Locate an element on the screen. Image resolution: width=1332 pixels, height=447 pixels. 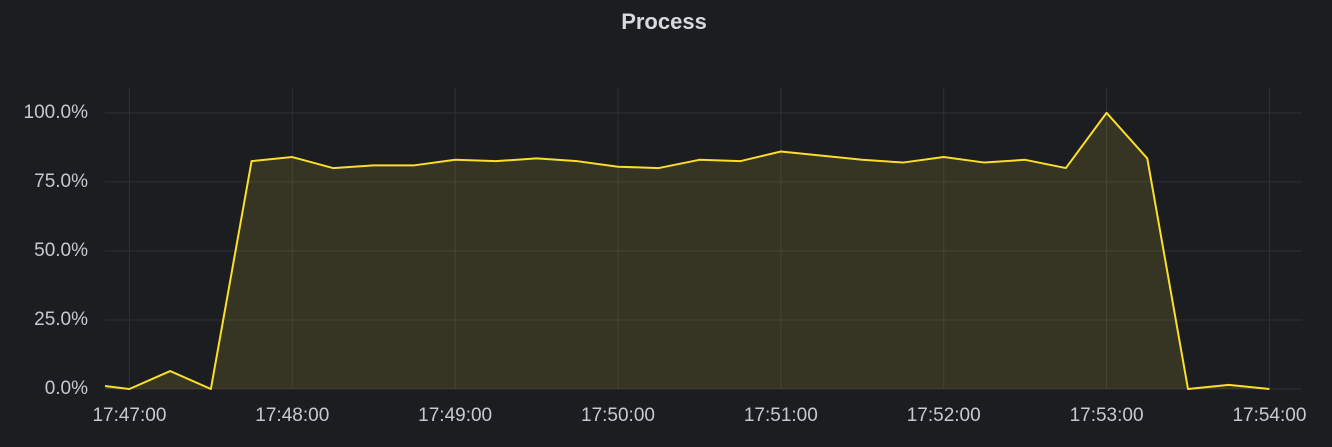
y-tick-label: 100.0% is located at coordinates (56, 112).